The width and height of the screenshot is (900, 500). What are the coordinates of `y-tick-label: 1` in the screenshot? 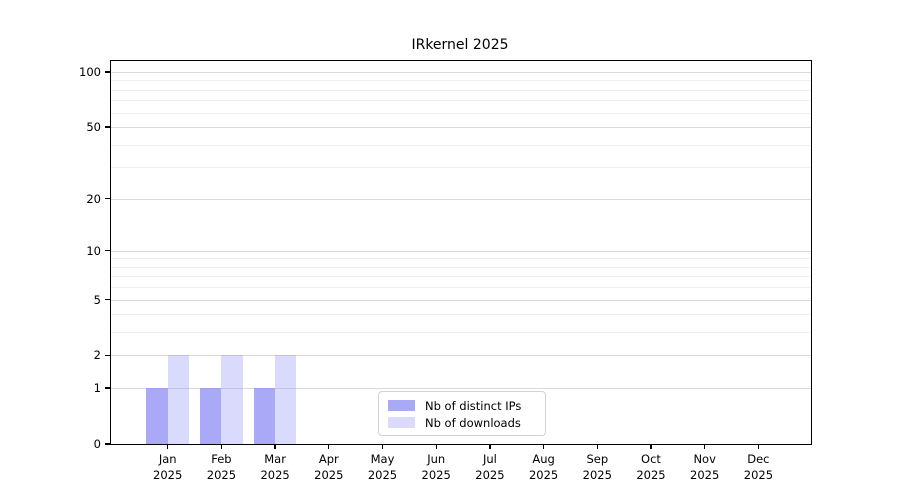 It's located at (97, 388).